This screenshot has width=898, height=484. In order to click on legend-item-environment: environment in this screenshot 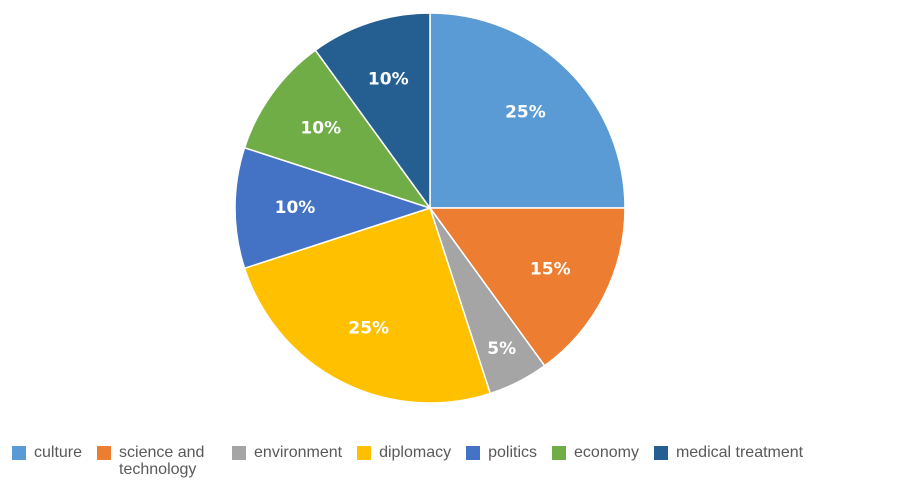, I will do `click(287, 452)`.